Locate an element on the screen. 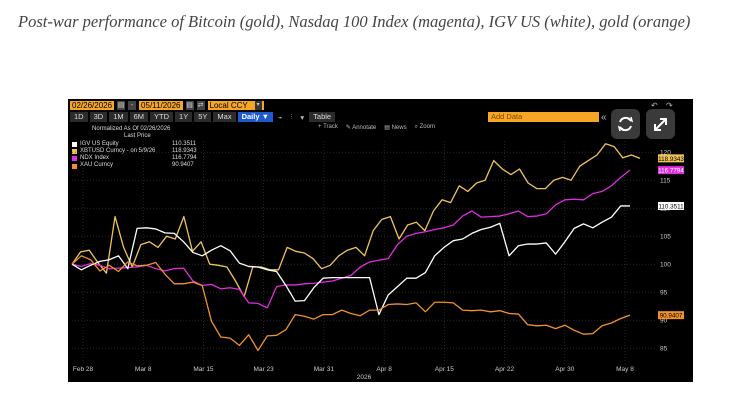 Image resolution: width=735 pixels, height=408 pixels. table-button: Table is located at coordinates (322, 117).